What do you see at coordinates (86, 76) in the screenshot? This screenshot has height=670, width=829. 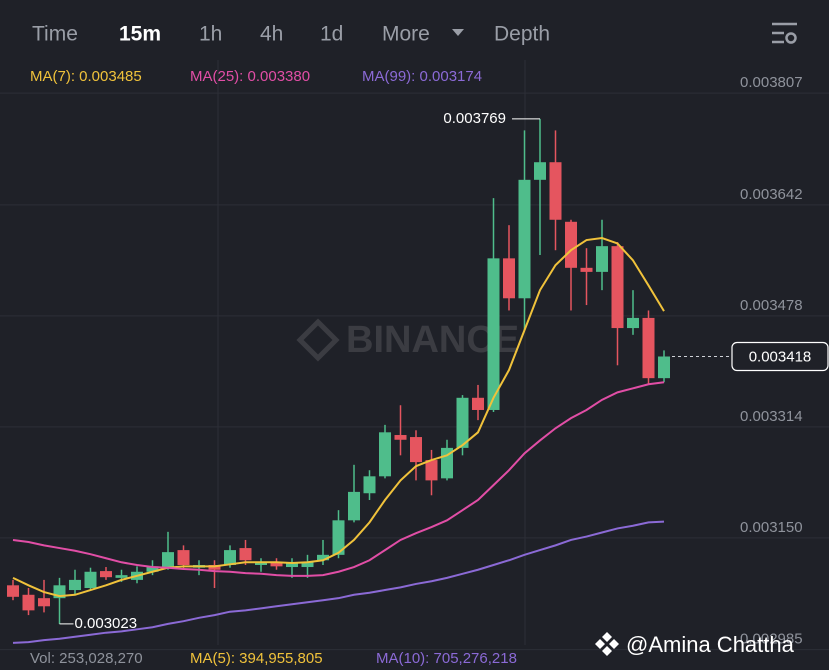 I see `legend-entry: MA(7): 0.003485` at bounding box center [86, 76].